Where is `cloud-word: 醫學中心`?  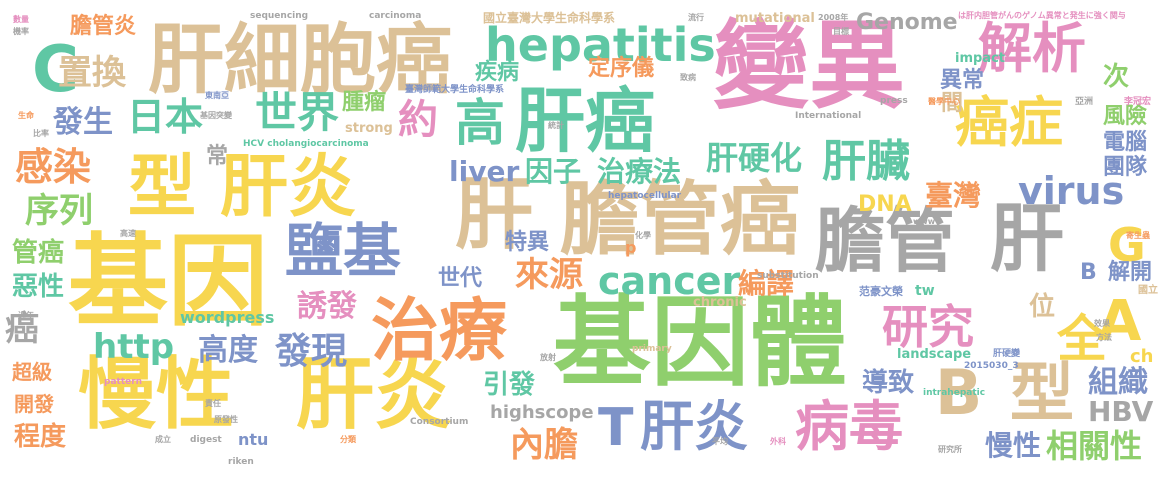 cloud-word: 醫學中心 is located at coordinates (944, 101).